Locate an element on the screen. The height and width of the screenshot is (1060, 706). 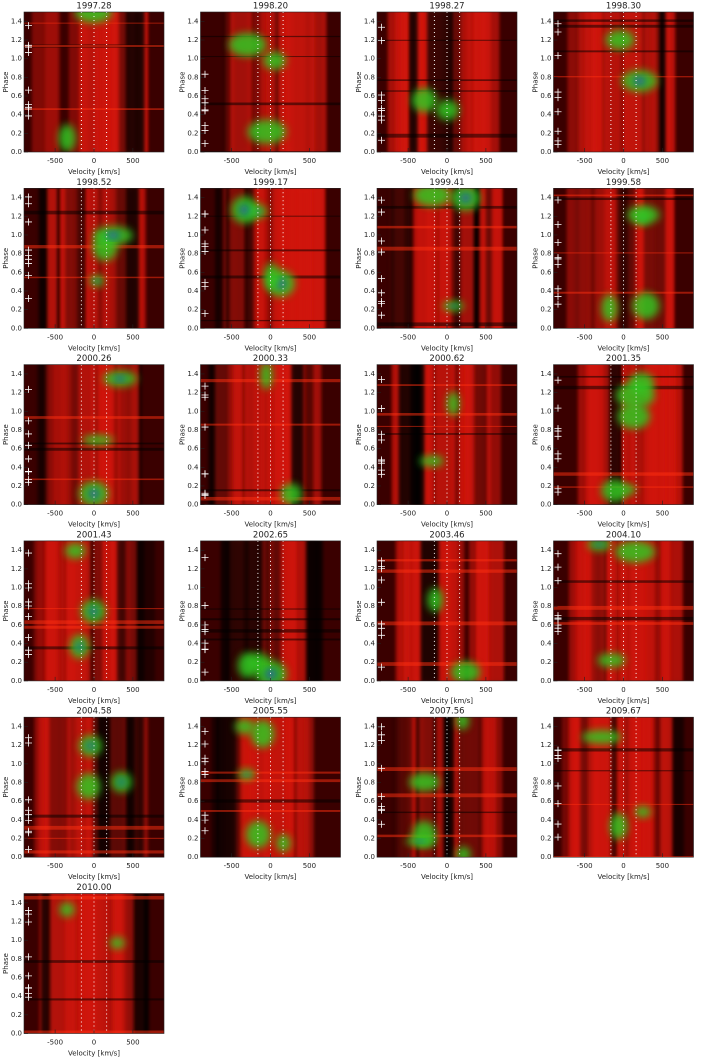
x-tick-label: 500 is located at coordinates (132, 337).